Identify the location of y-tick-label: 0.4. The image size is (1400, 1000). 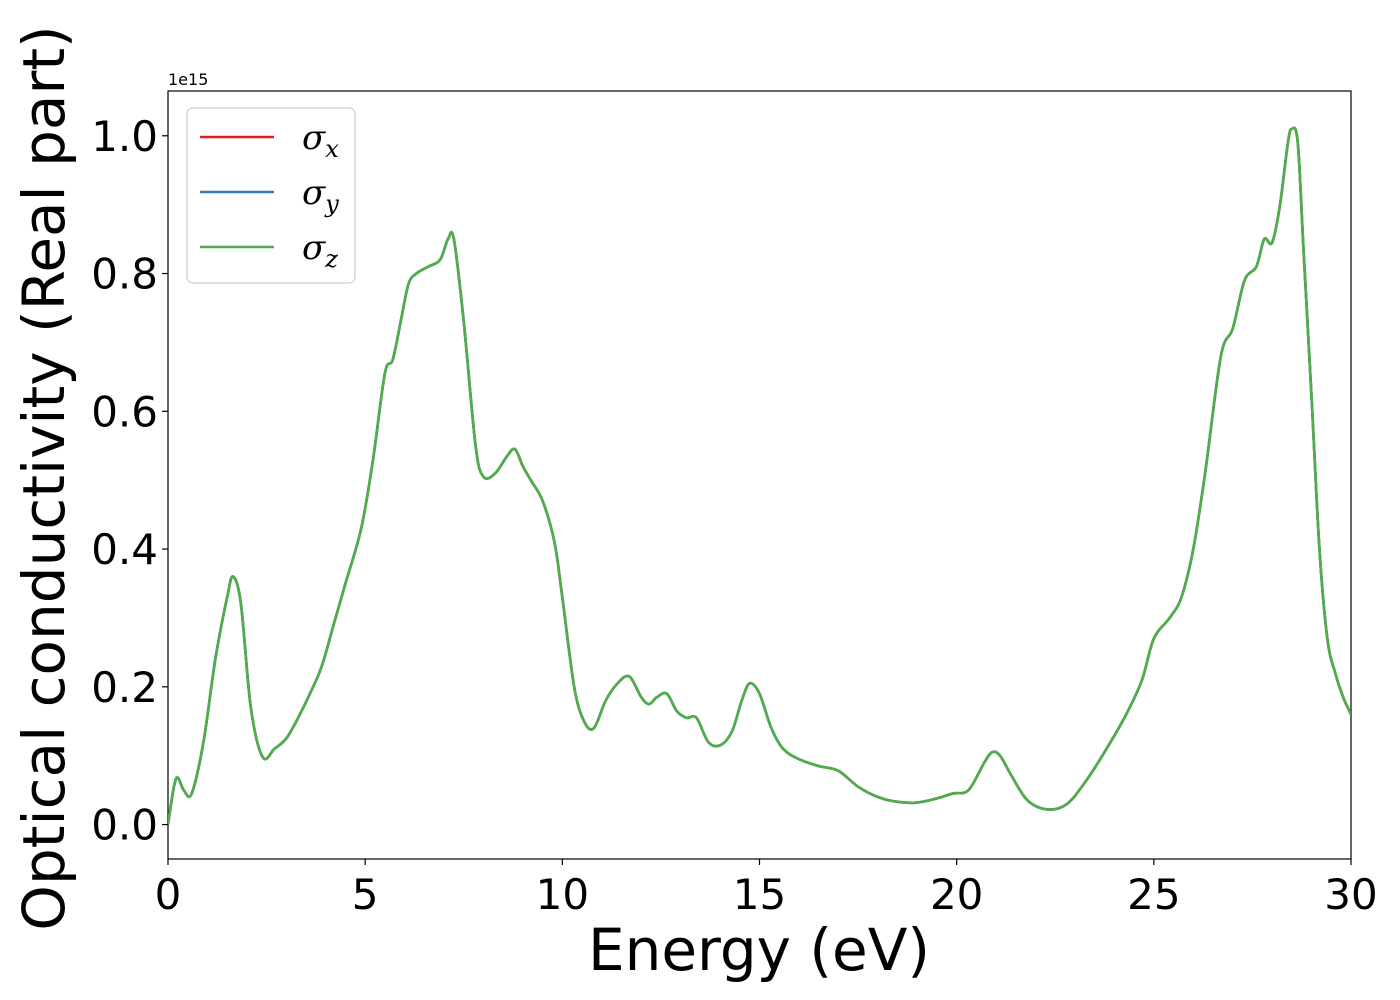
(124, 549).